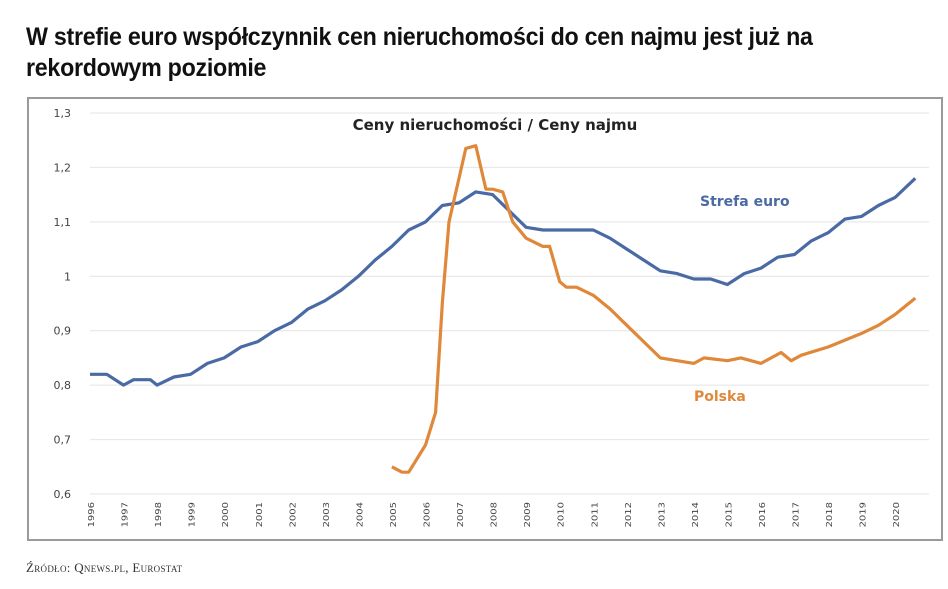  What do you see at coordinates (394, 514) in the screenshot?
I see `x-tick-label: 2005` at bounding box center [394, 514].